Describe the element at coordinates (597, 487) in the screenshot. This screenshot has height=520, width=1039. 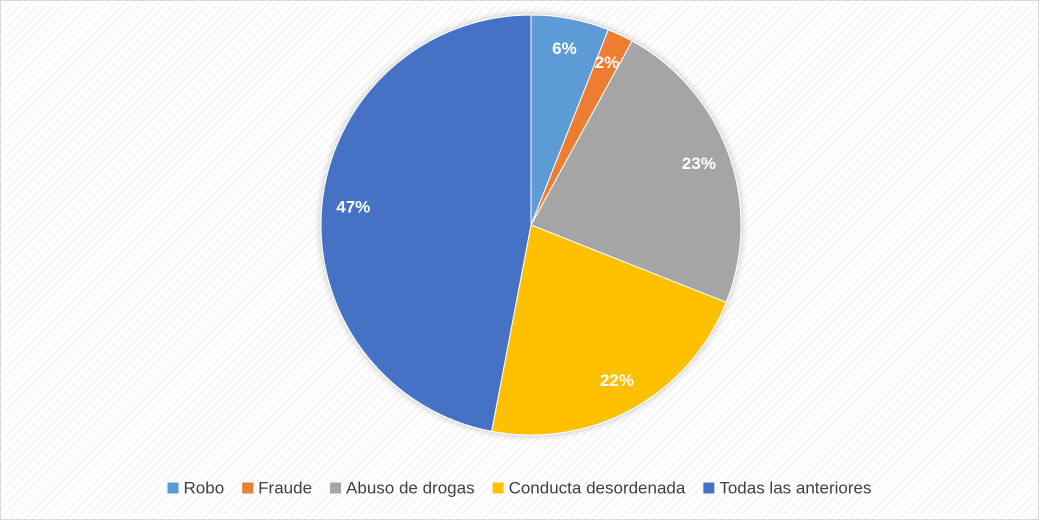
I see `legend-label: Conducta desordenada` at that location.